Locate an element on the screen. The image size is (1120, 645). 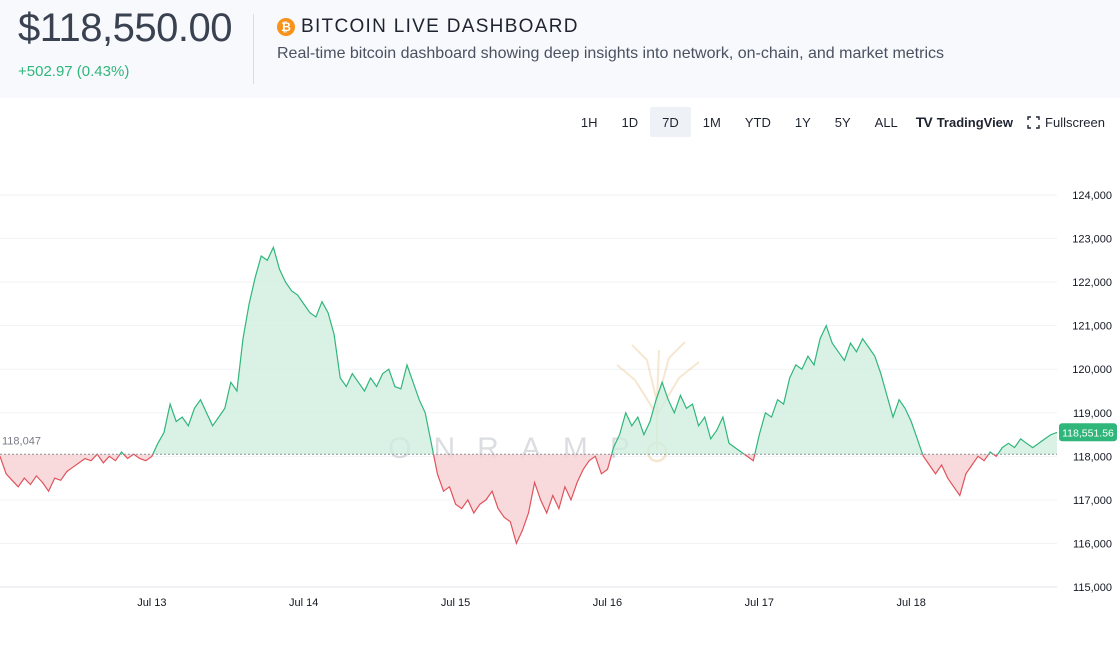
timeframe-ytd: YTD is located at coordinates (757, 122).